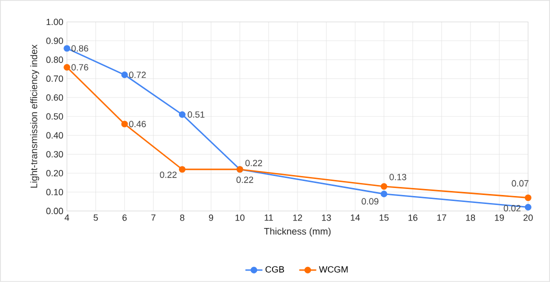 The width and height of the screenshot is (550, 282). What do you see at coordinates (196, 114) in the screenshot?
I see `data-label: 0.51` at bounding box center [196, 114].